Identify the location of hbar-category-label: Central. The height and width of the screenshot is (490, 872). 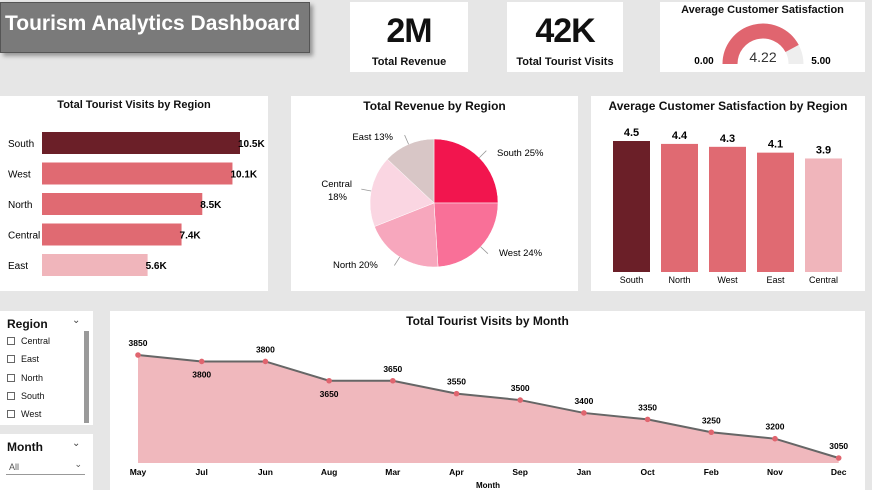
(24, 236).